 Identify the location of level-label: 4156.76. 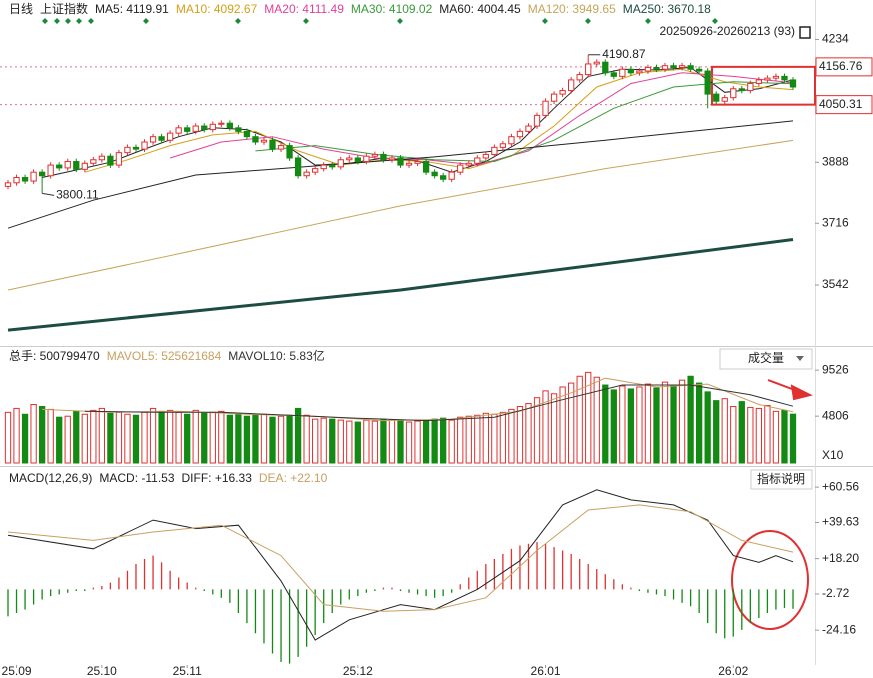
(841, 66).